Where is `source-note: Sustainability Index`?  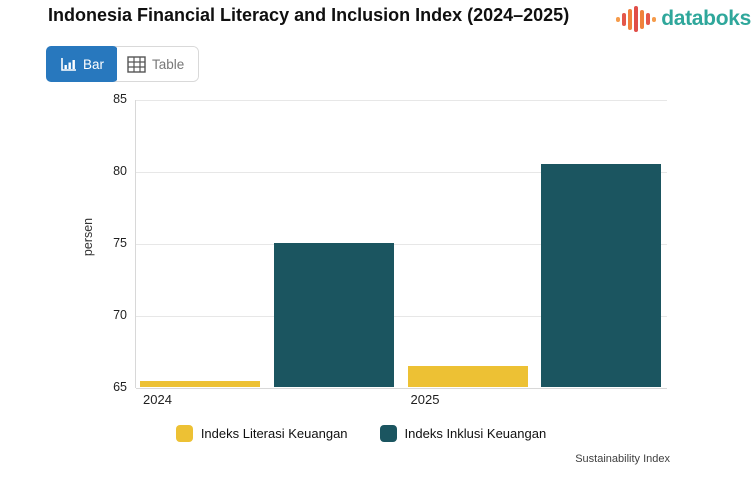 source-note: Sustainability Index is located at coordinates (622, 459).